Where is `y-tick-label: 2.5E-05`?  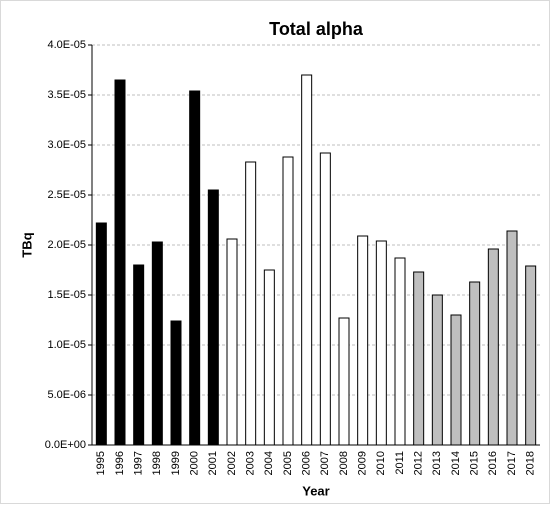 y-tick-label: 2.5E-05 is located at coordinates (66, 195).